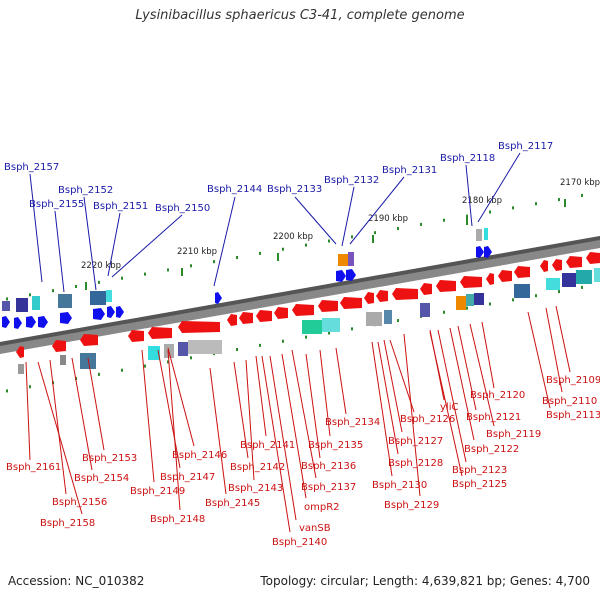 Image resolution: width=600 pixels, height=600 pixels. Describe the element at coordinates (513, 434) in the screenshot. I see `gene-label-text: Bsph_2119` at that location.